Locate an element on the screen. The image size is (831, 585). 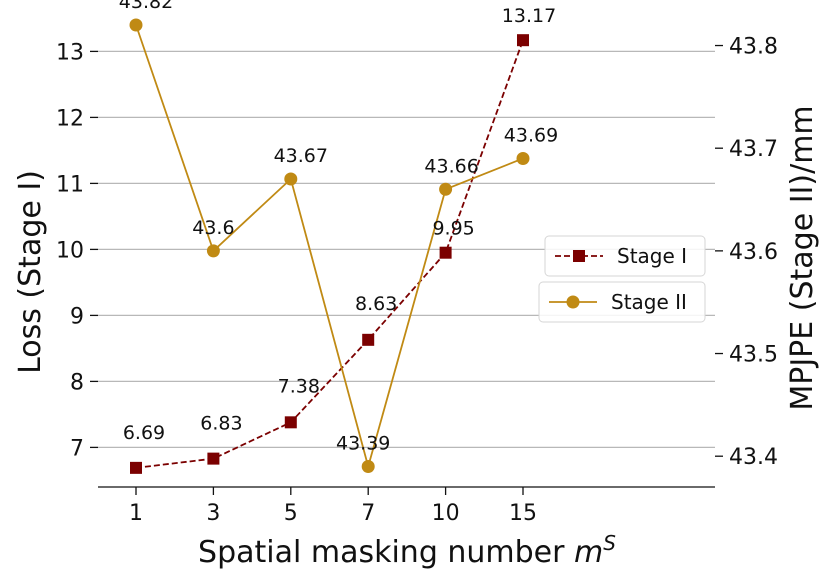
left-tick-label: 10 is located at coordinates (70, 250).